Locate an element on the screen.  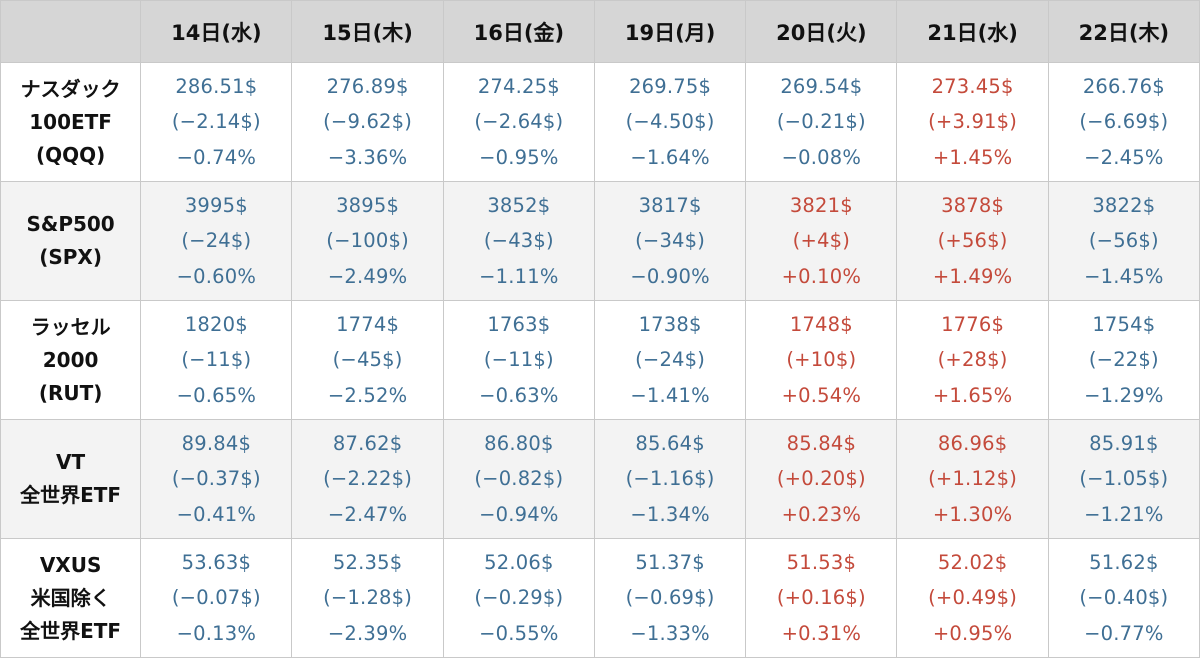
percent-value: −1.29% is located at coordinates (1124, 395).